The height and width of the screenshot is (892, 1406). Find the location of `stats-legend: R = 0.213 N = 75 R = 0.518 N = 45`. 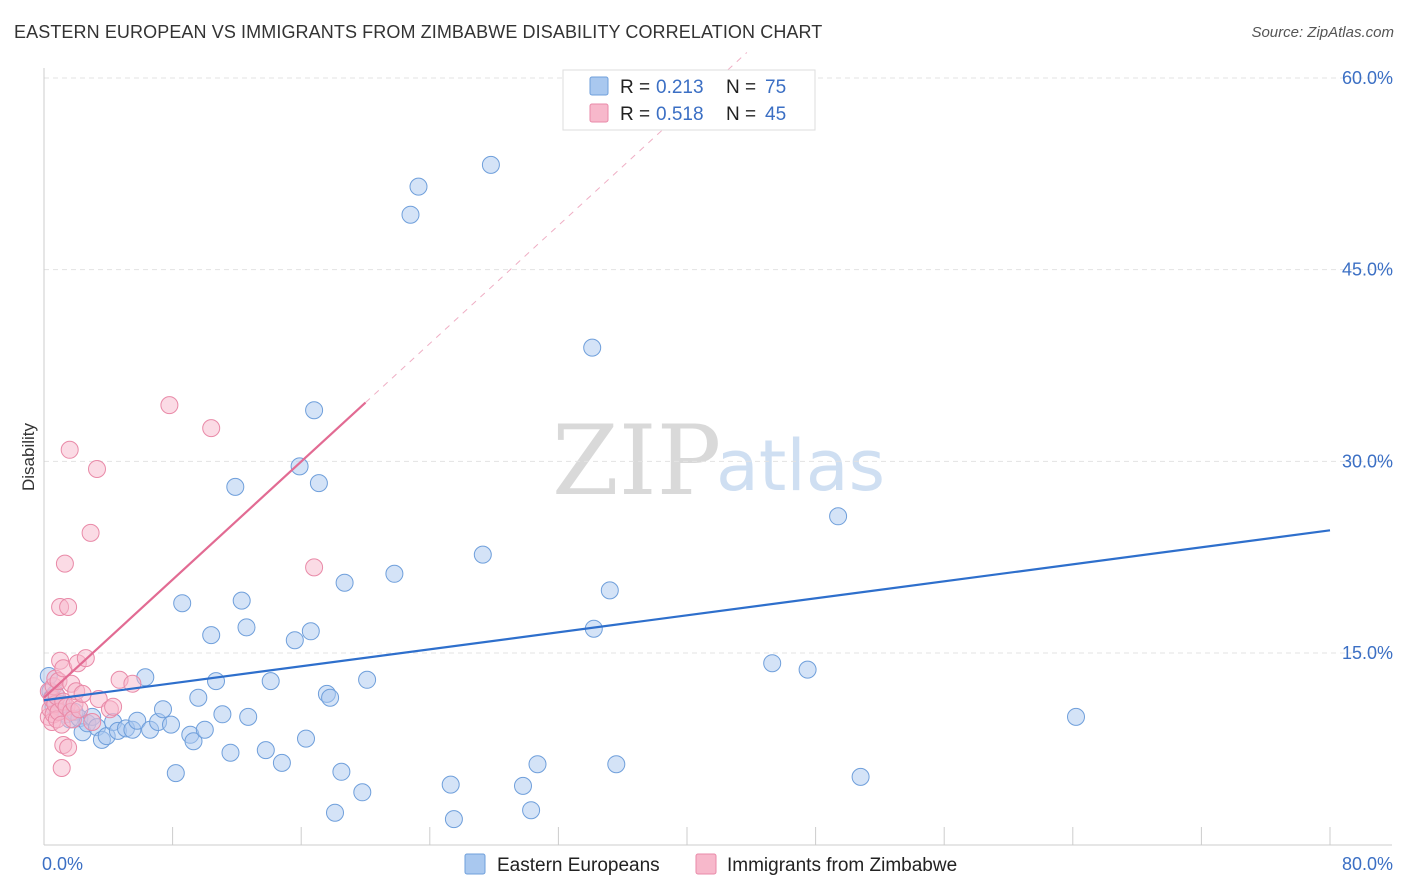

stats-legend: R = 0.213 N = 75 R = 0.518 N = 45 is located at coordinates (689, 100).